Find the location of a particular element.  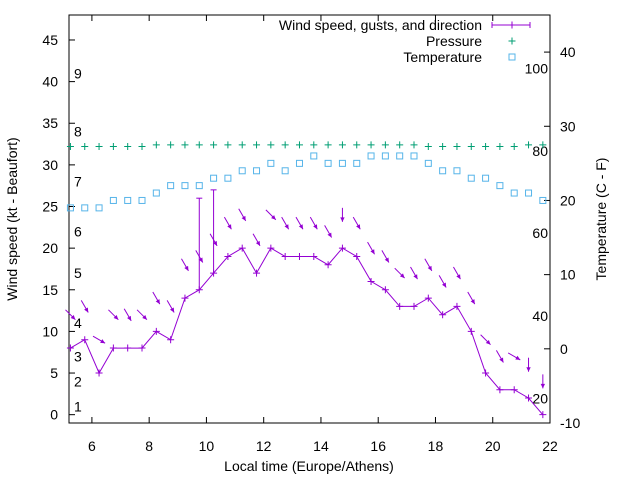

x-axis-label: Local time (Europe/Athens) is located at coordinates (309, 466).